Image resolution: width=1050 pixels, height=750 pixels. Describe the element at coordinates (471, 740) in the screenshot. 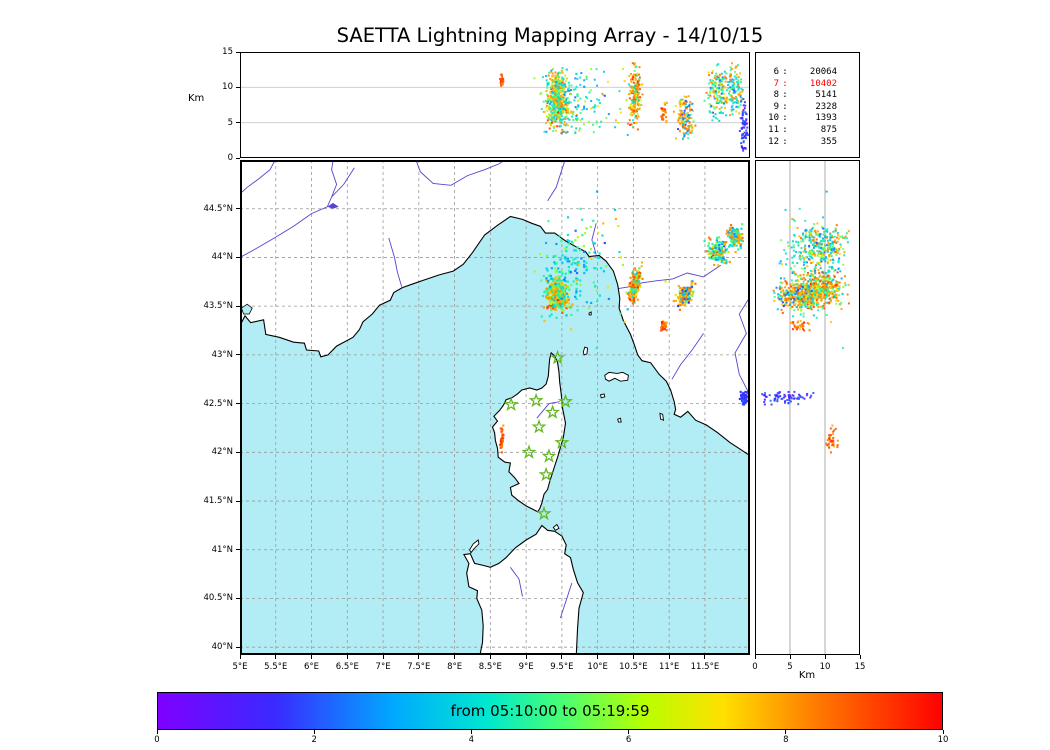

I see `colorbar-tick-label: 4` at that location.